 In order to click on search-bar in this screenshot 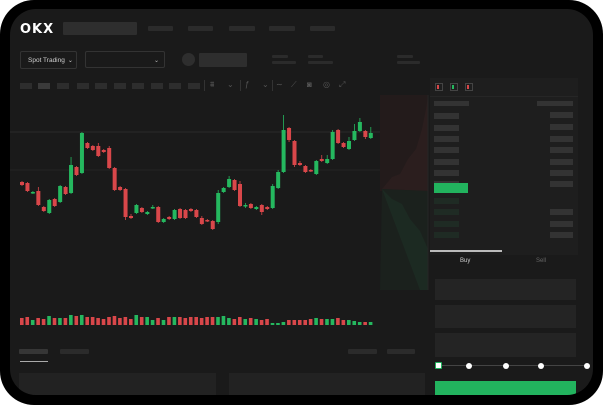, I will do `click(100, 28)`.